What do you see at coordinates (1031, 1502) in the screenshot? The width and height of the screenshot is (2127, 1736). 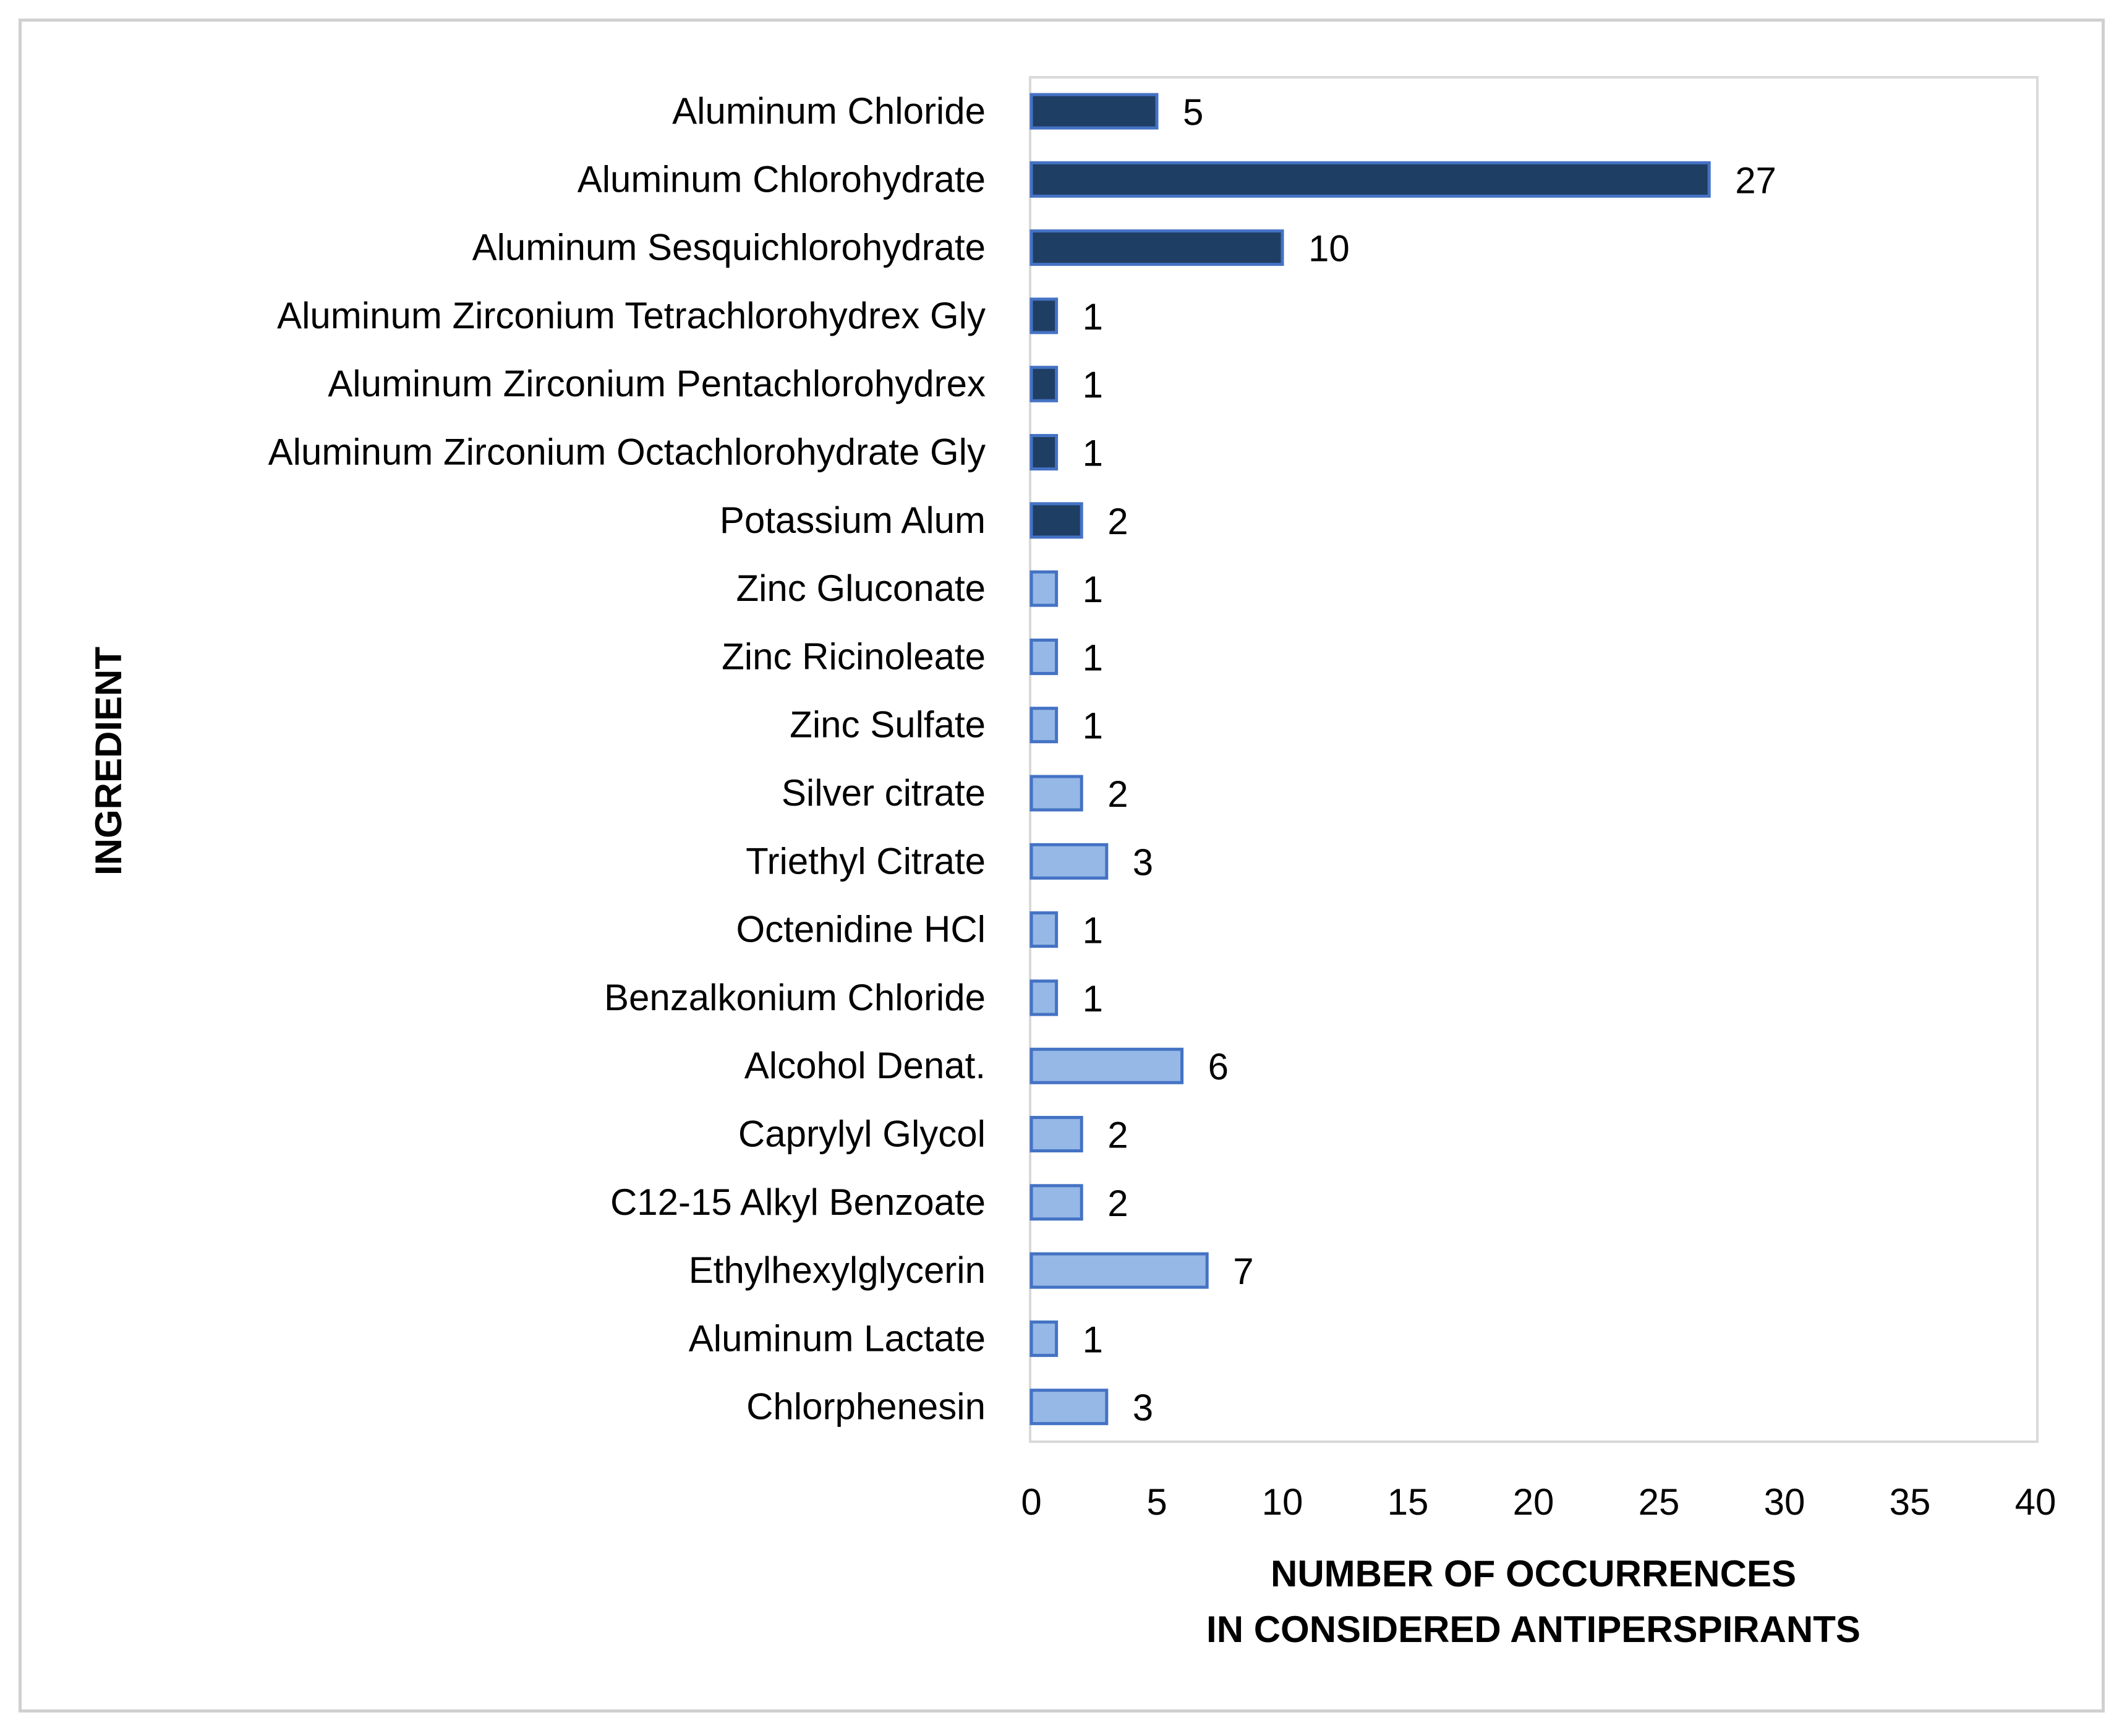 I see `x-tick-label: 0` at bounding box center [1031, 1502].